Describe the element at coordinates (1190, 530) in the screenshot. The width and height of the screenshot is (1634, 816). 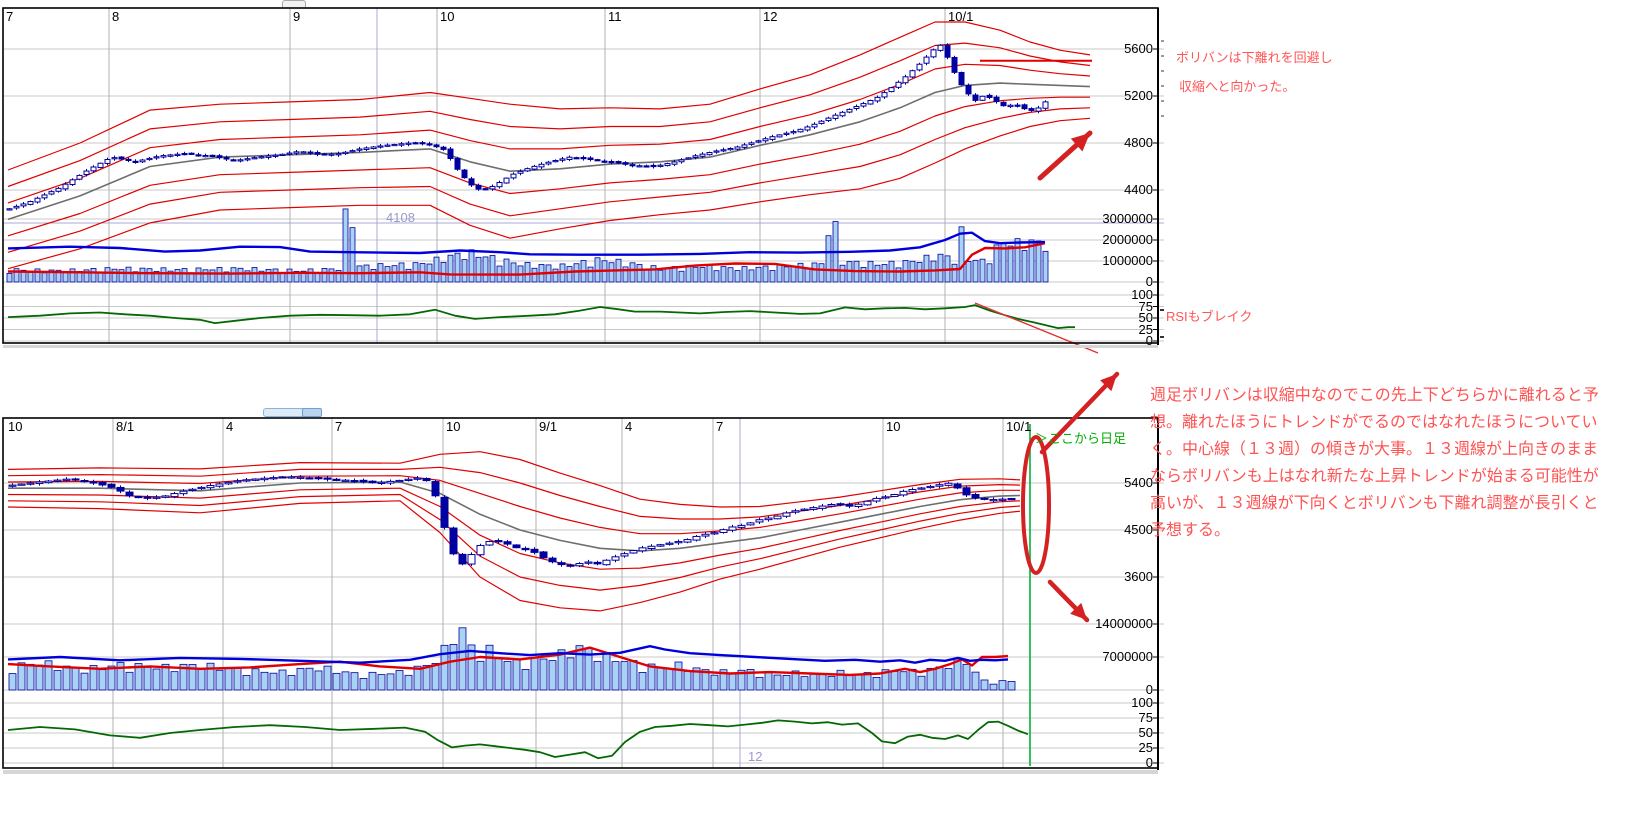
I see `weekly-note-line6: 予想する。` at that location.